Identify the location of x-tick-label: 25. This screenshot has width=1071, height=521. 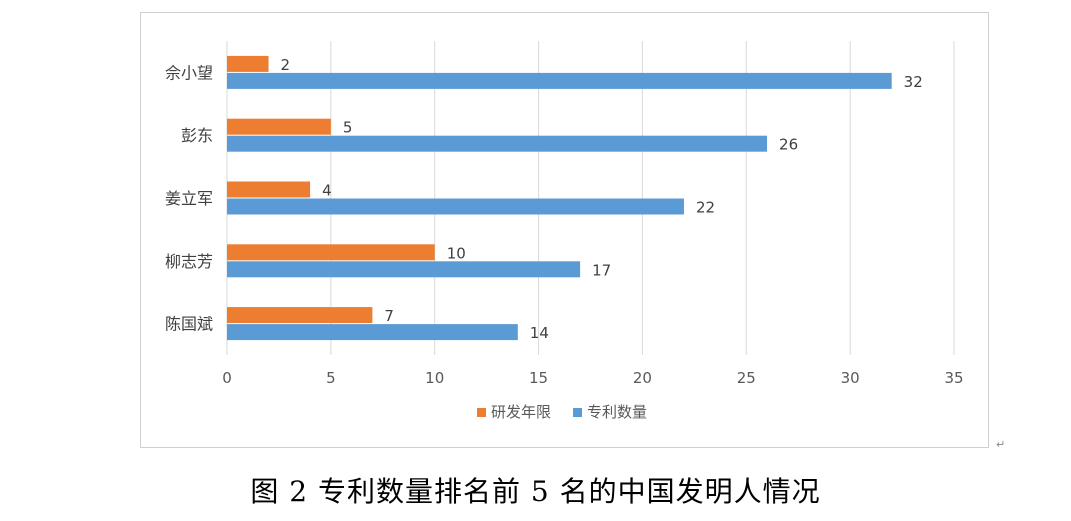
(746, 378).